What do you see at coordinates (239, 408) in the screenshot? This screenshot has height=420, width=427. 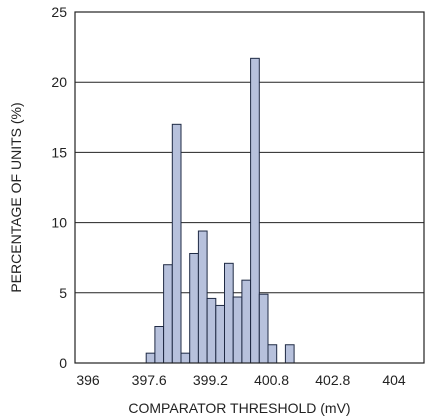 I see `x-axis-label: COMPARATOR THRESHOLD (mV)` at bounding box center [239, 408].